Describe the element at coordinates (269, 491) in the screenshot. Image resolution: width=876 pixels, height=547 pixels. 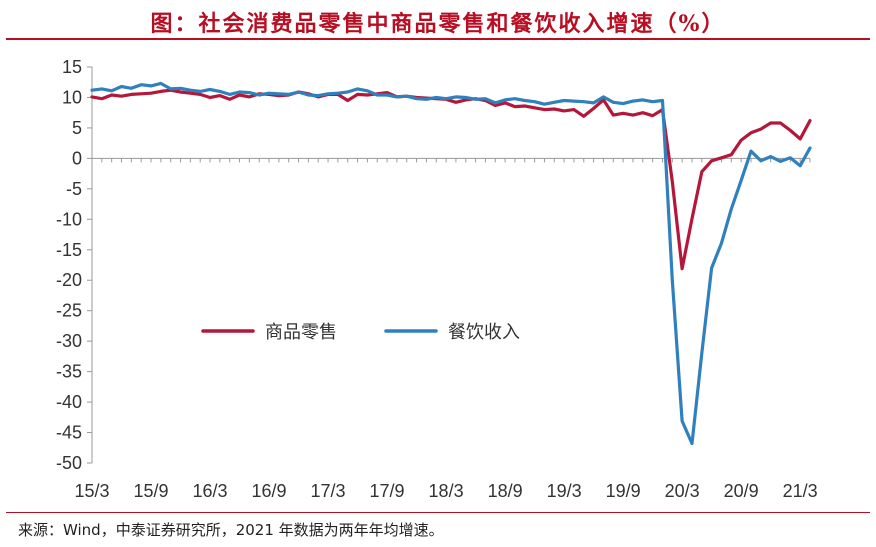
I see `x-tick-label: 16/9` at that location.